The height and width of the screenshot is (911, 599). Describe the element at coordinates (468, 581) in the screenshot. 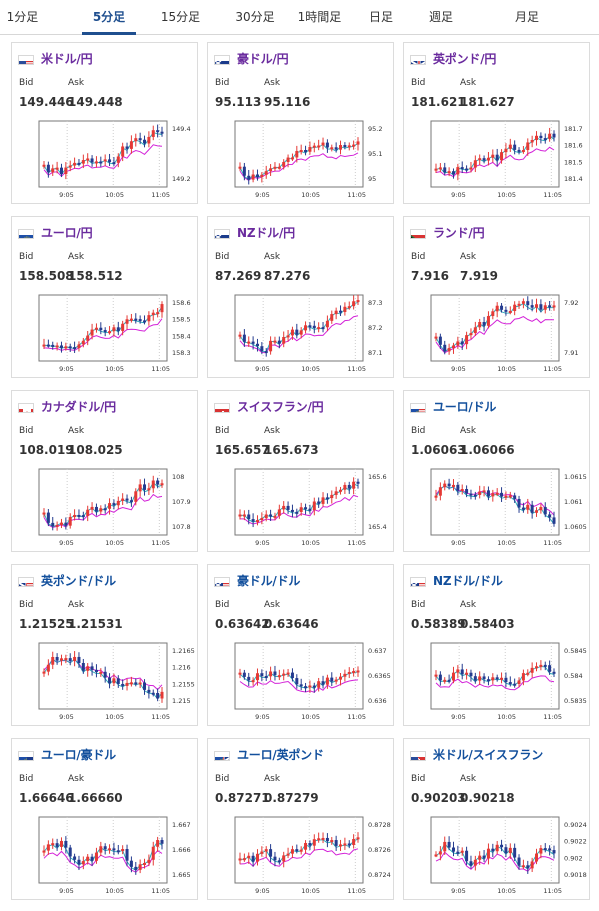

I see `currency-pair-link: NZドル/ドル` at that location.